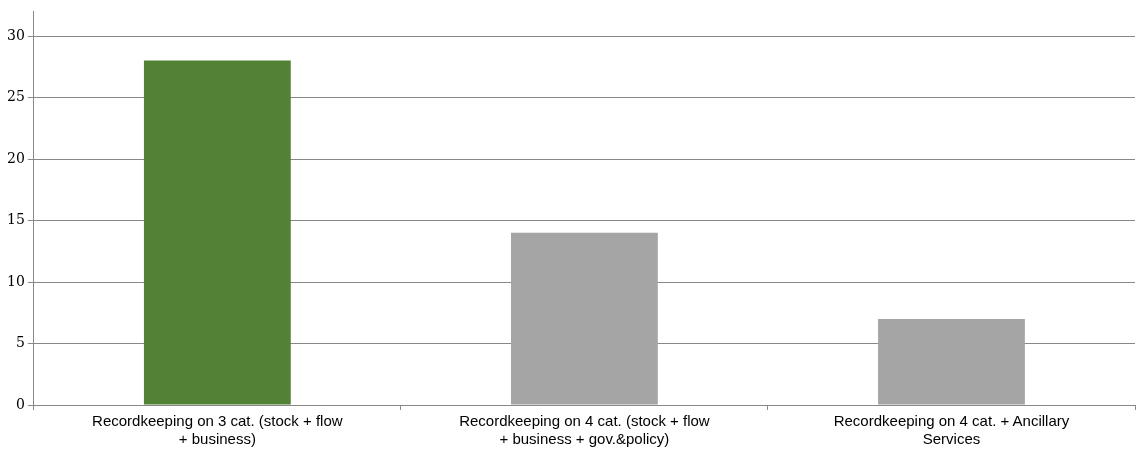  Describe the element at coordinates (15, 157) in the screenshot. I see `y-tick-label: 20` at that location.